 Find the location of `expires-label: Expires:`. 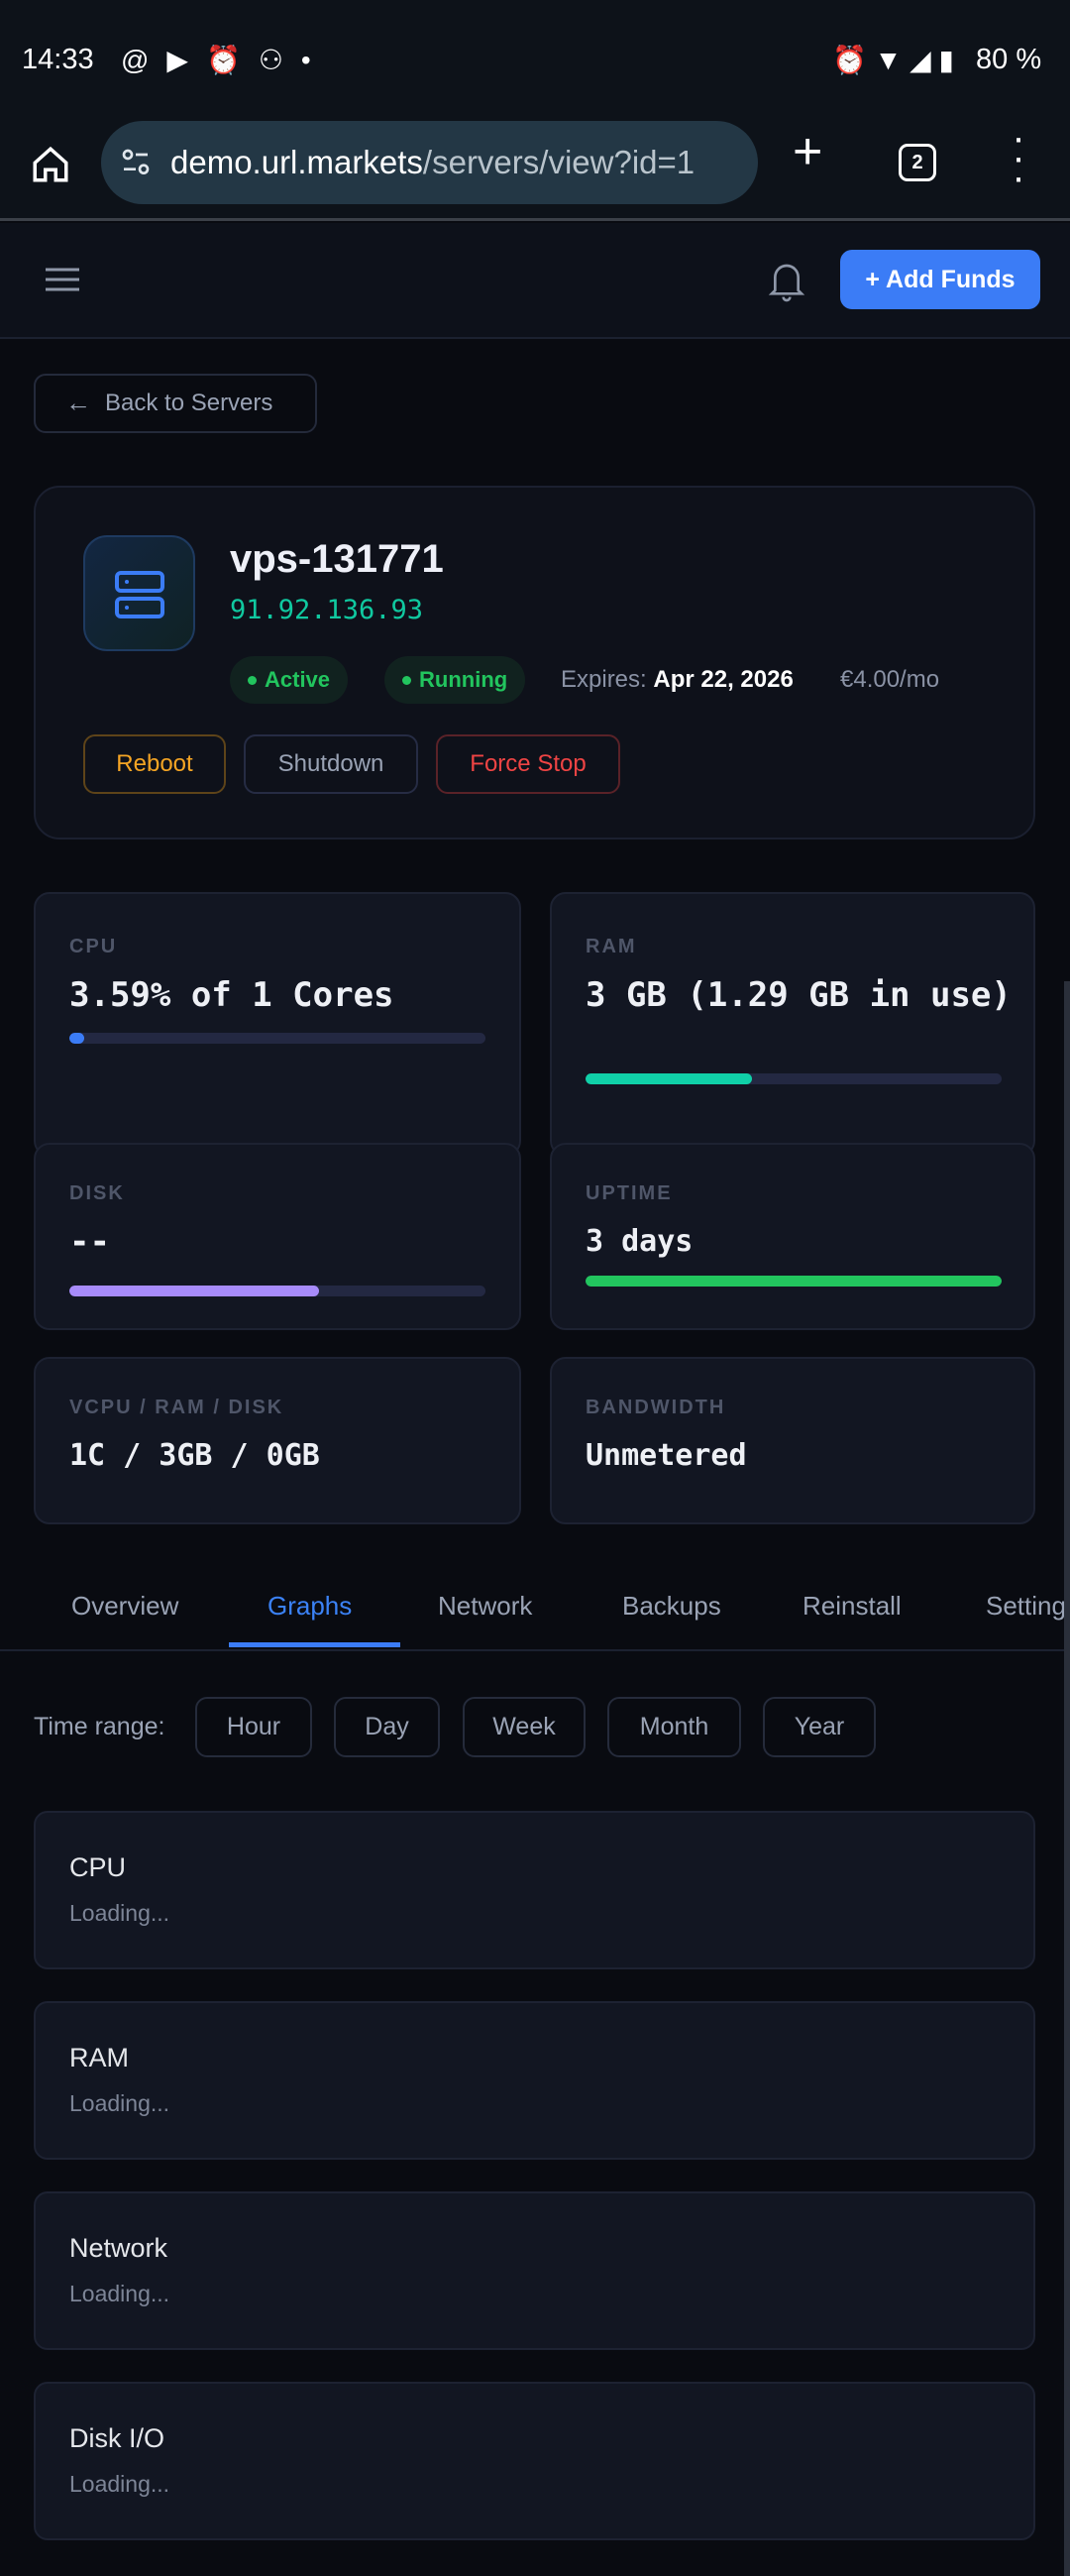

expires-label: Expires: is located at coordinates (604, 679).